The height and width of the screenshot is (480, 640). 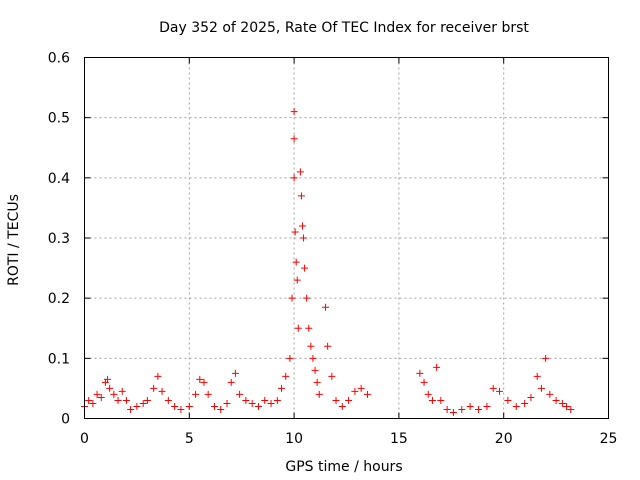 What do you see at coordinates (189, 439) in the screenshot?
I see `x-tick-label: 5` at bounding box center [189, 439].